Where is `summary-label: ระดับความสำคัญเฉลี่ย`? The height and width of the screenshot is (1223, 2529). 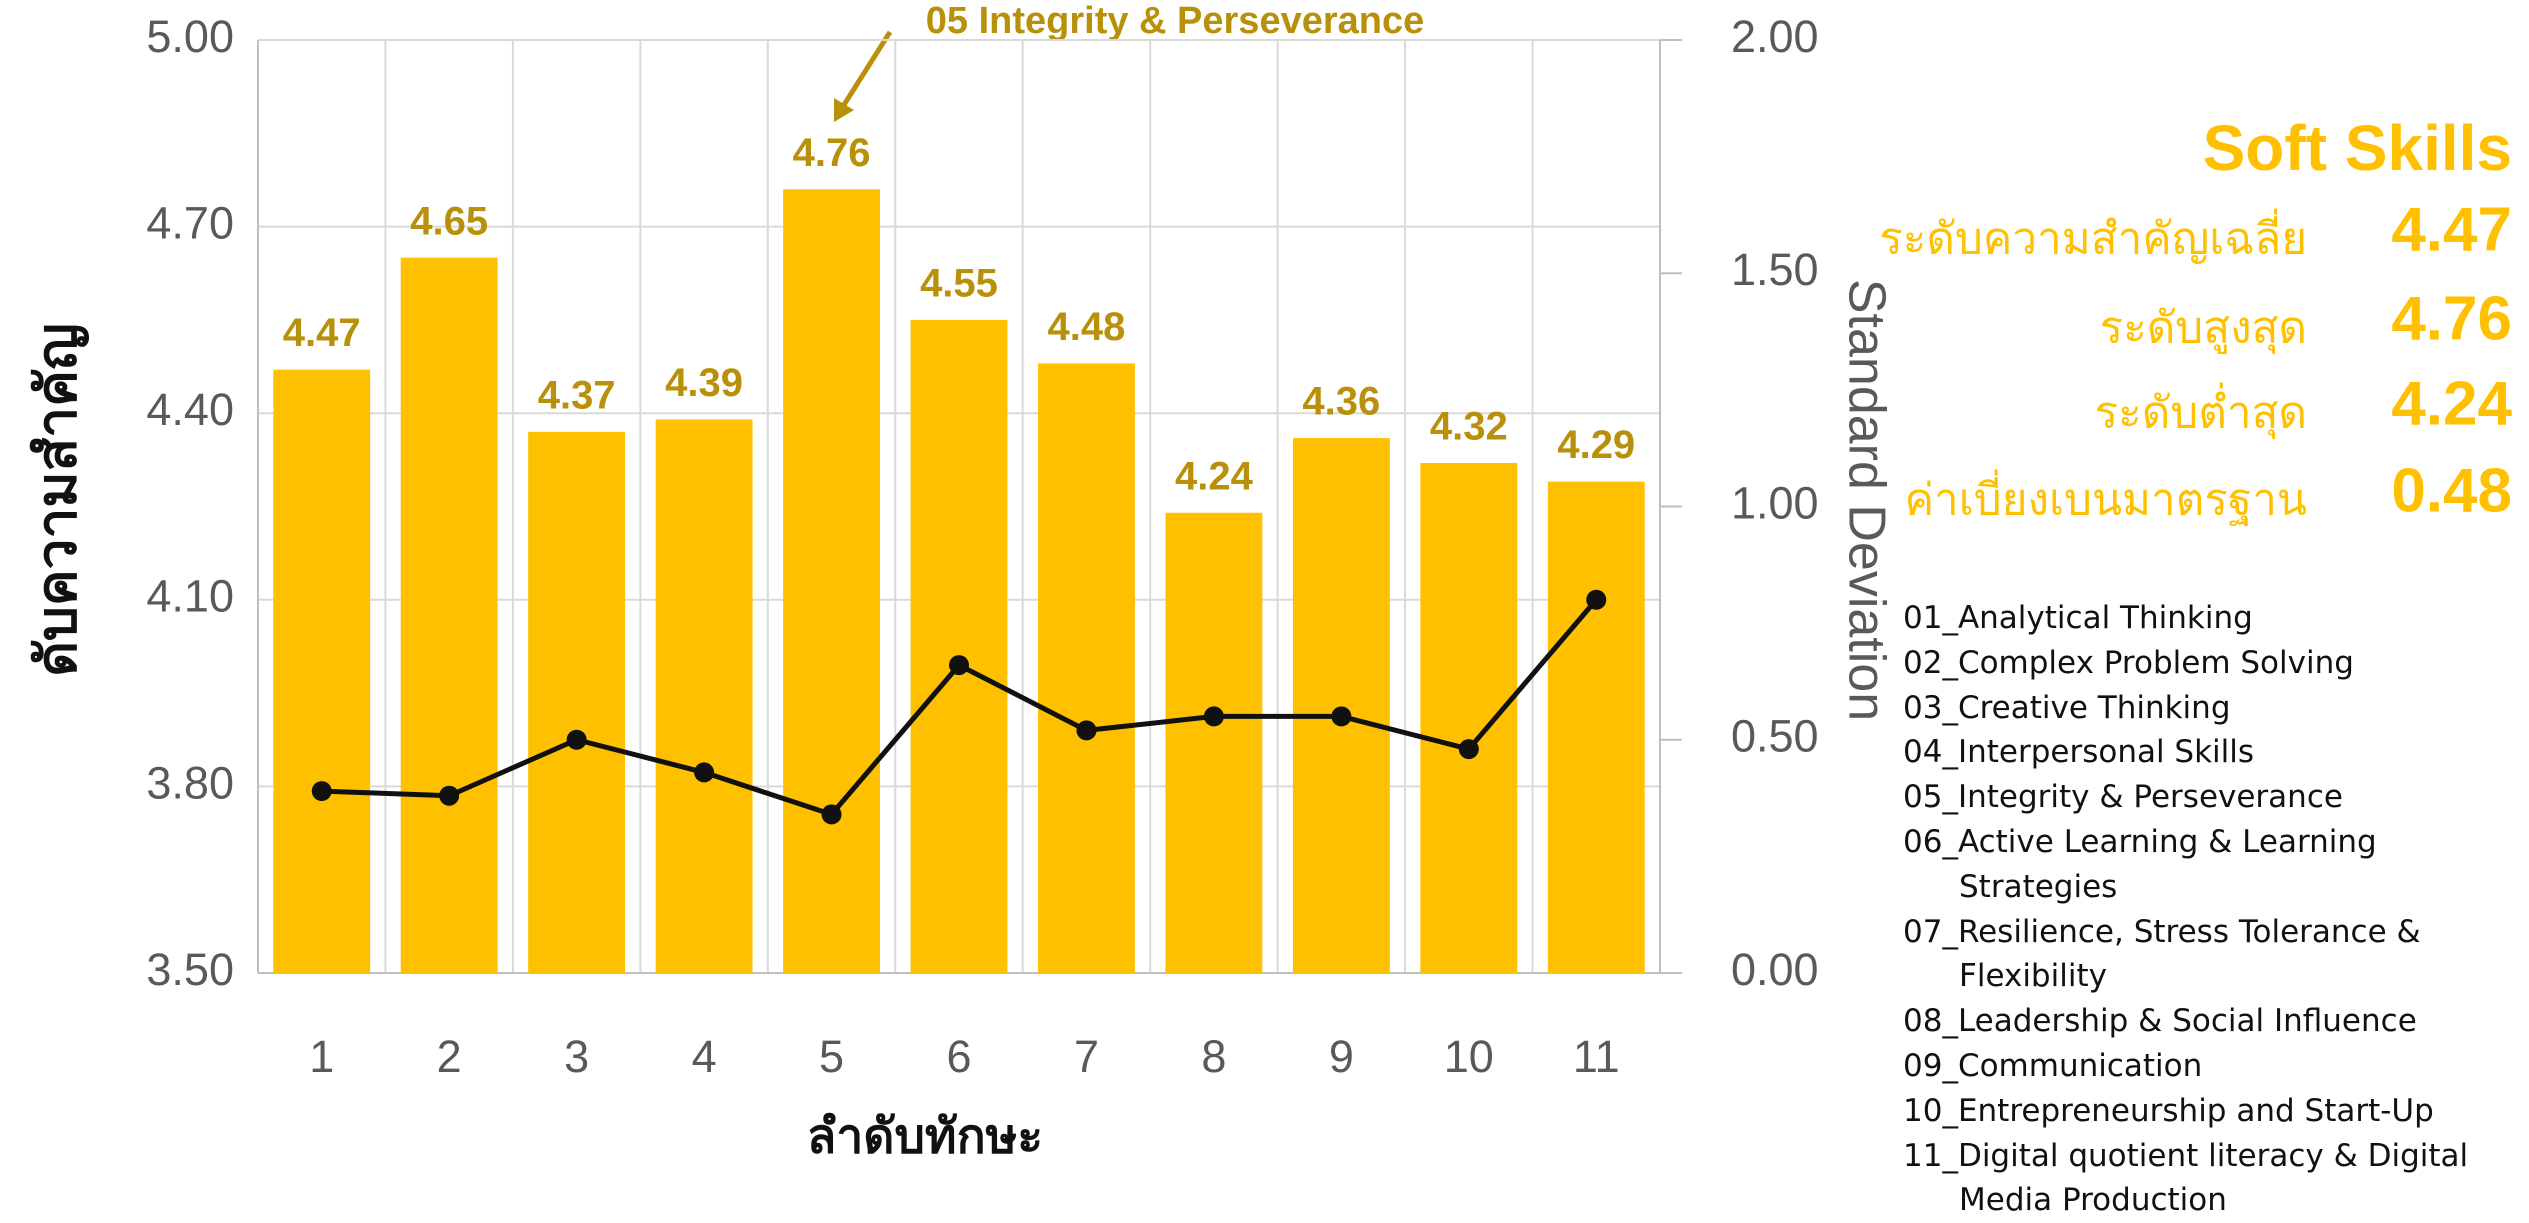 summary-label: ระดับความสำคัญเฉลี่ย is located at coordinates (2093, 236).